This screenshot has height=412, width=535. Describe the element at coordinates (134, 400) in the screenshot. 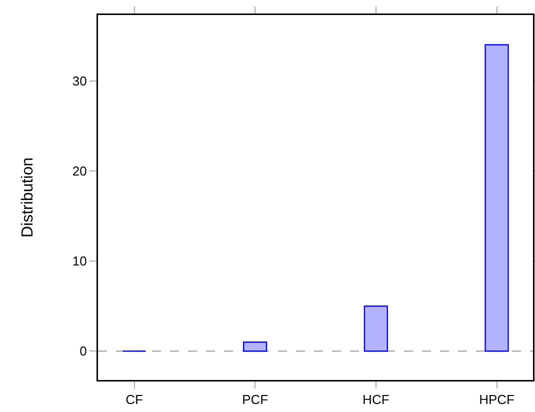

I see `x-tick-label: CF` at that location.